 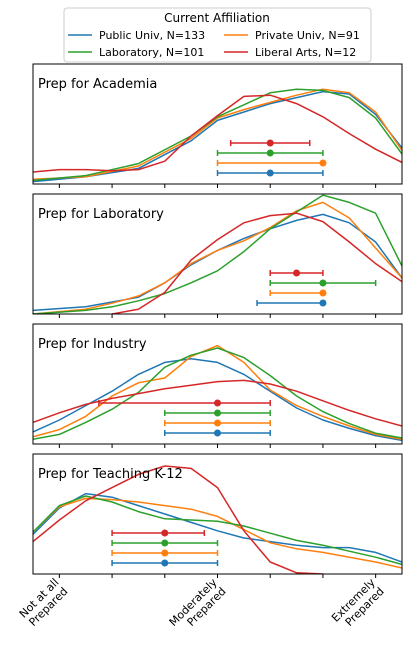 I want to click on panel-title: Prep for Academia, so click(x=97, y=84).